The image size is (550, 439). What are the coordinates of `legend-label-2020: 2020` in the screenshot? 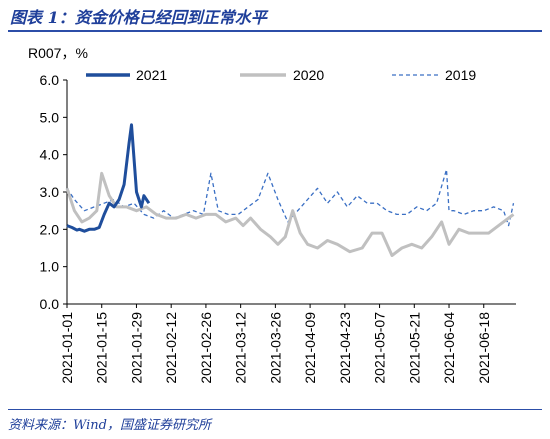 It's located at (308, 75).